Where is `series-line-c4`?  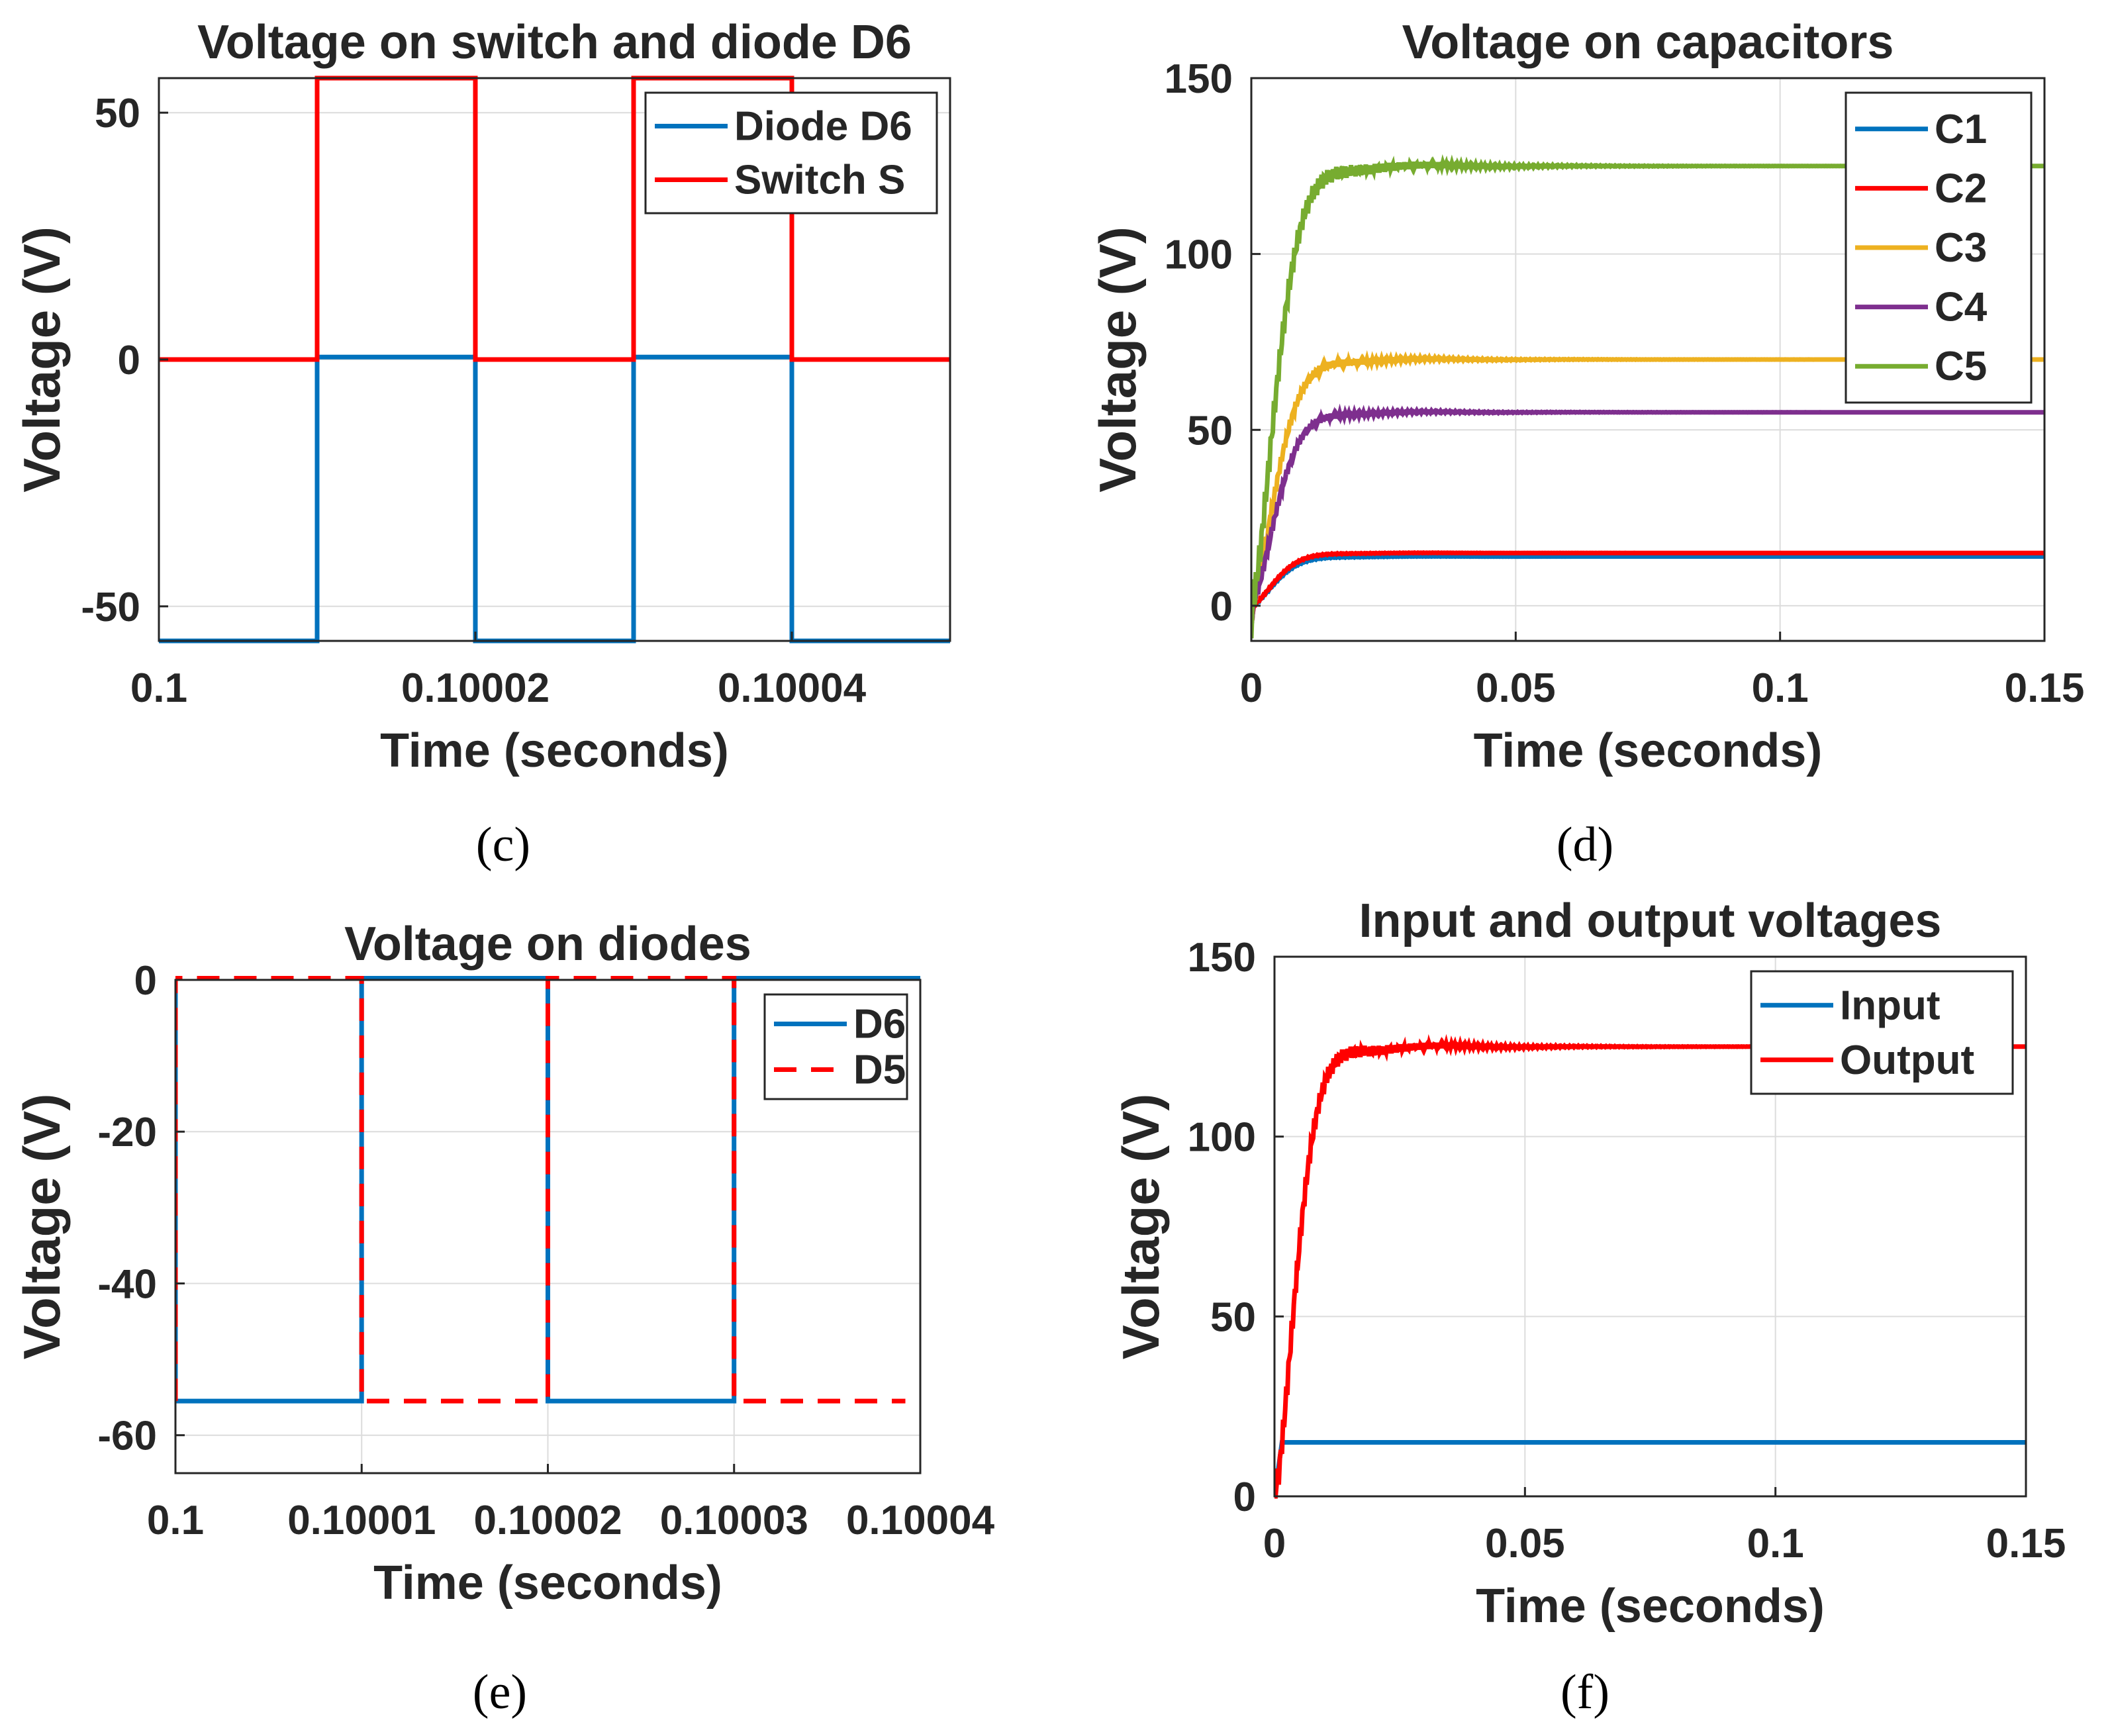
series-line-c4 is located at coordinates (1647, 514).